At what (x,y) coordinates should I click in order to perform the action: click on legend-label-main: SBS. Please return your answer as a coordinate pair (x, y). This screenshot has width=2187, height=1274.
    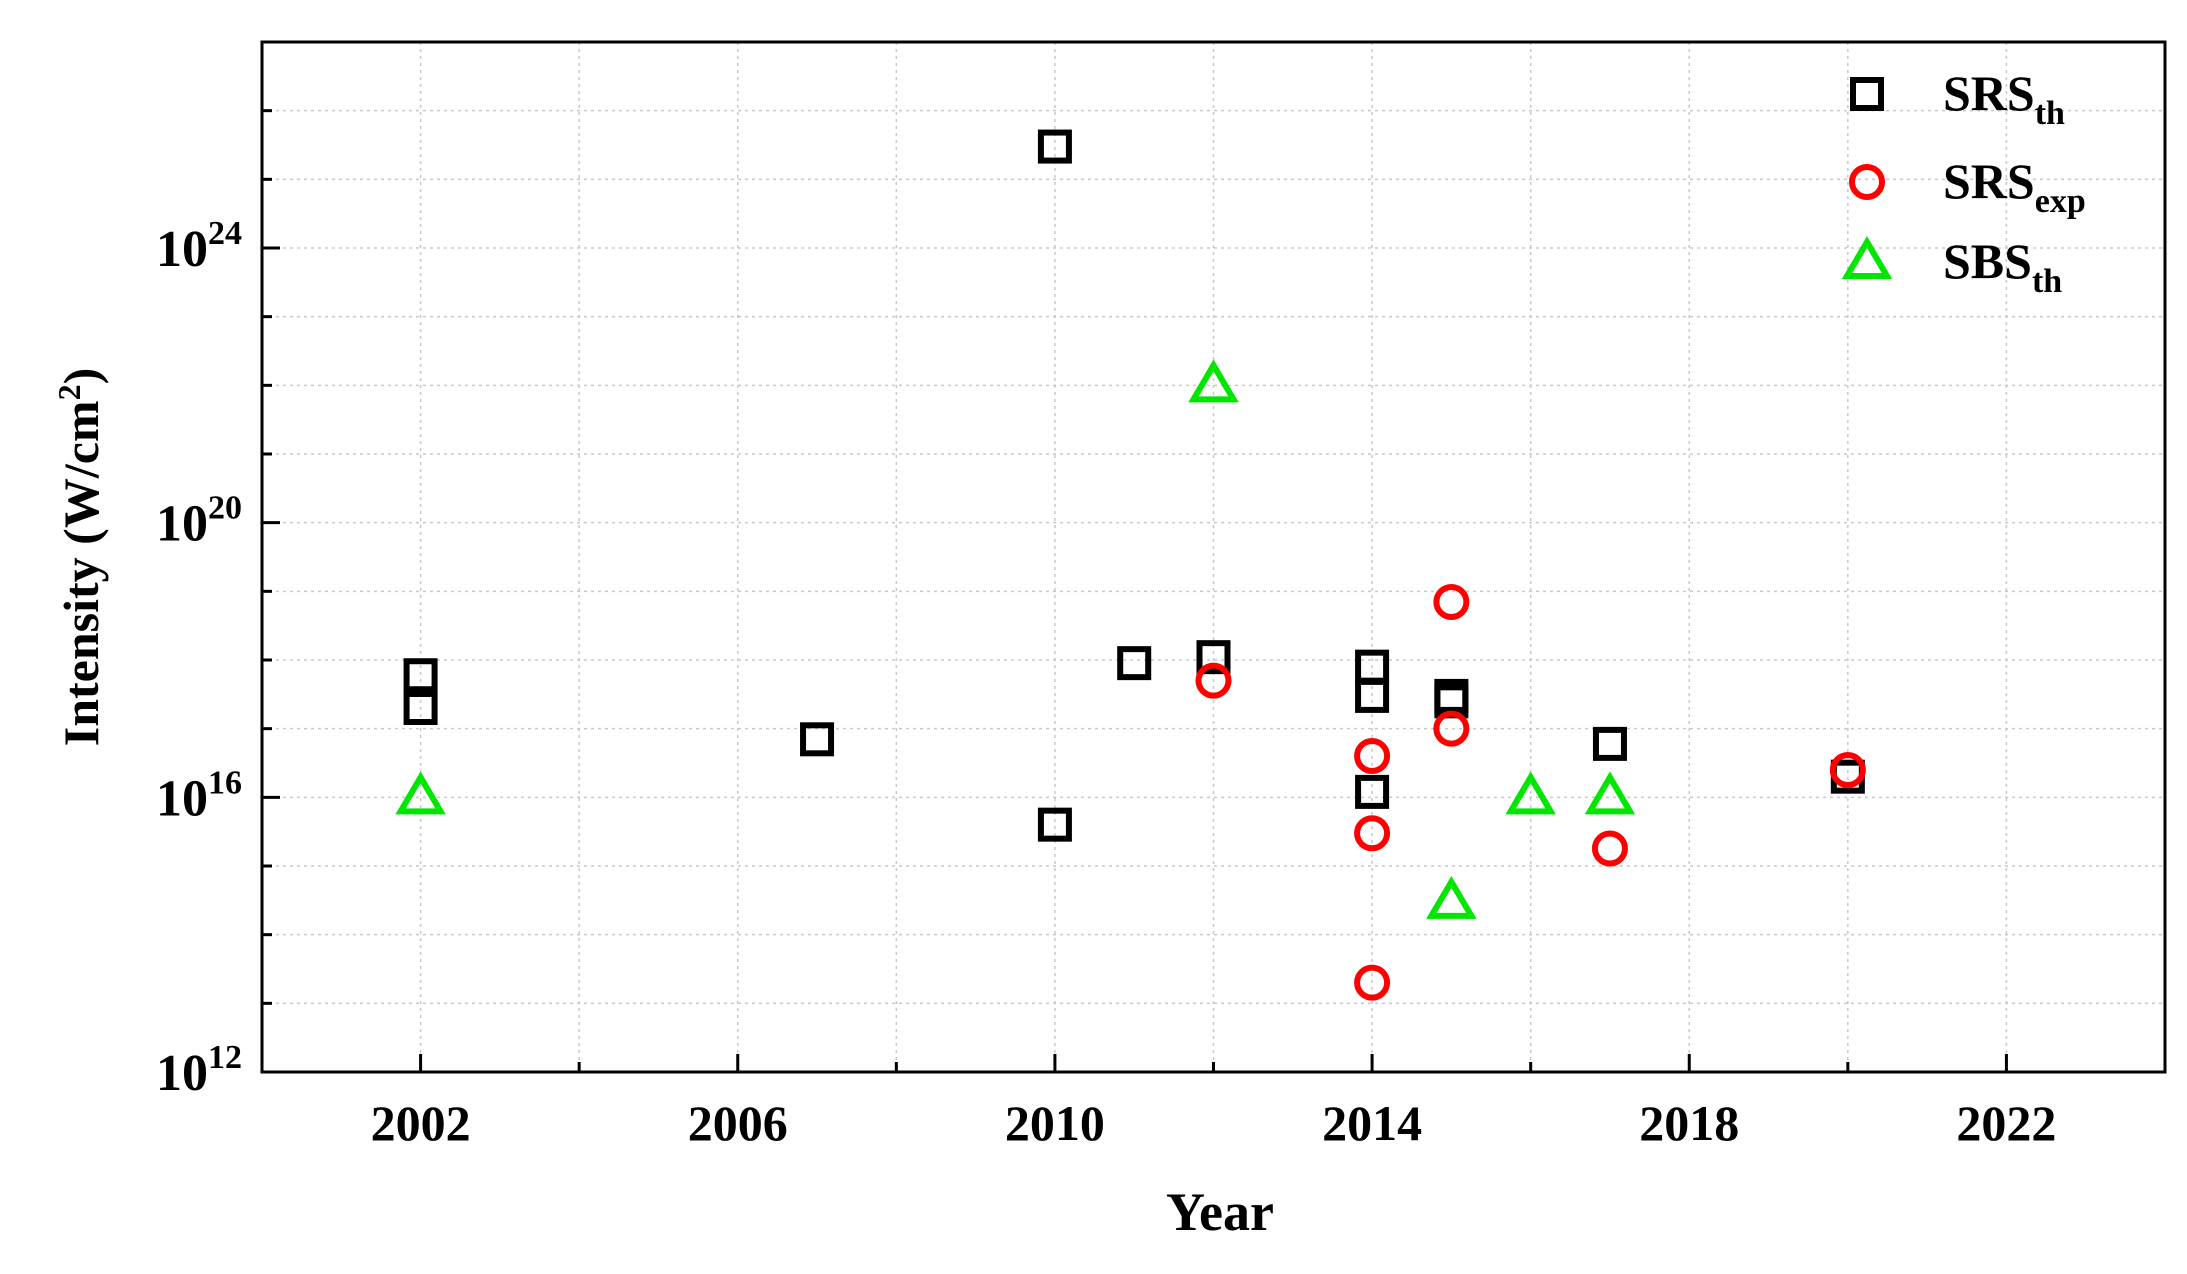
    Looking at the image, I should click on (1987, 261).